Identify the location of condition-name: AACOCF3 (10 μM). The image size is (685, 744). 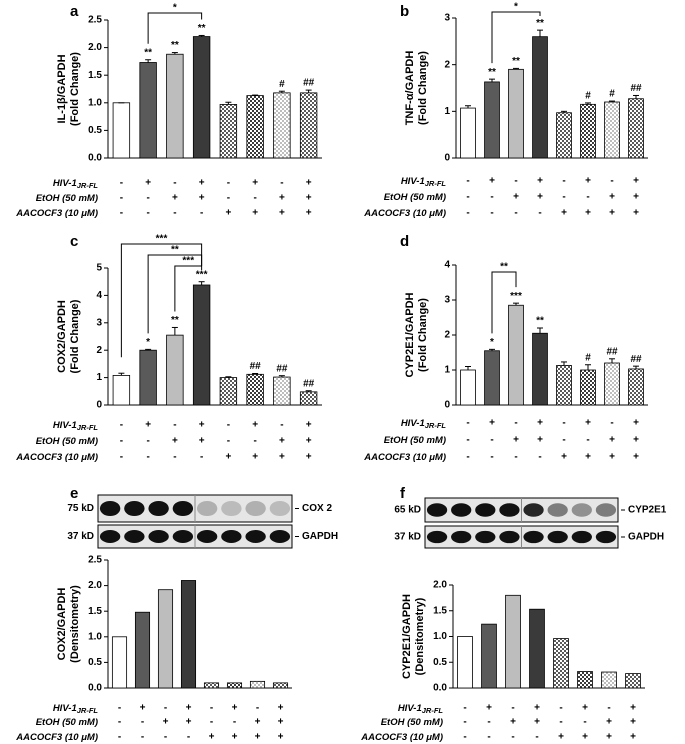
(404, 457).